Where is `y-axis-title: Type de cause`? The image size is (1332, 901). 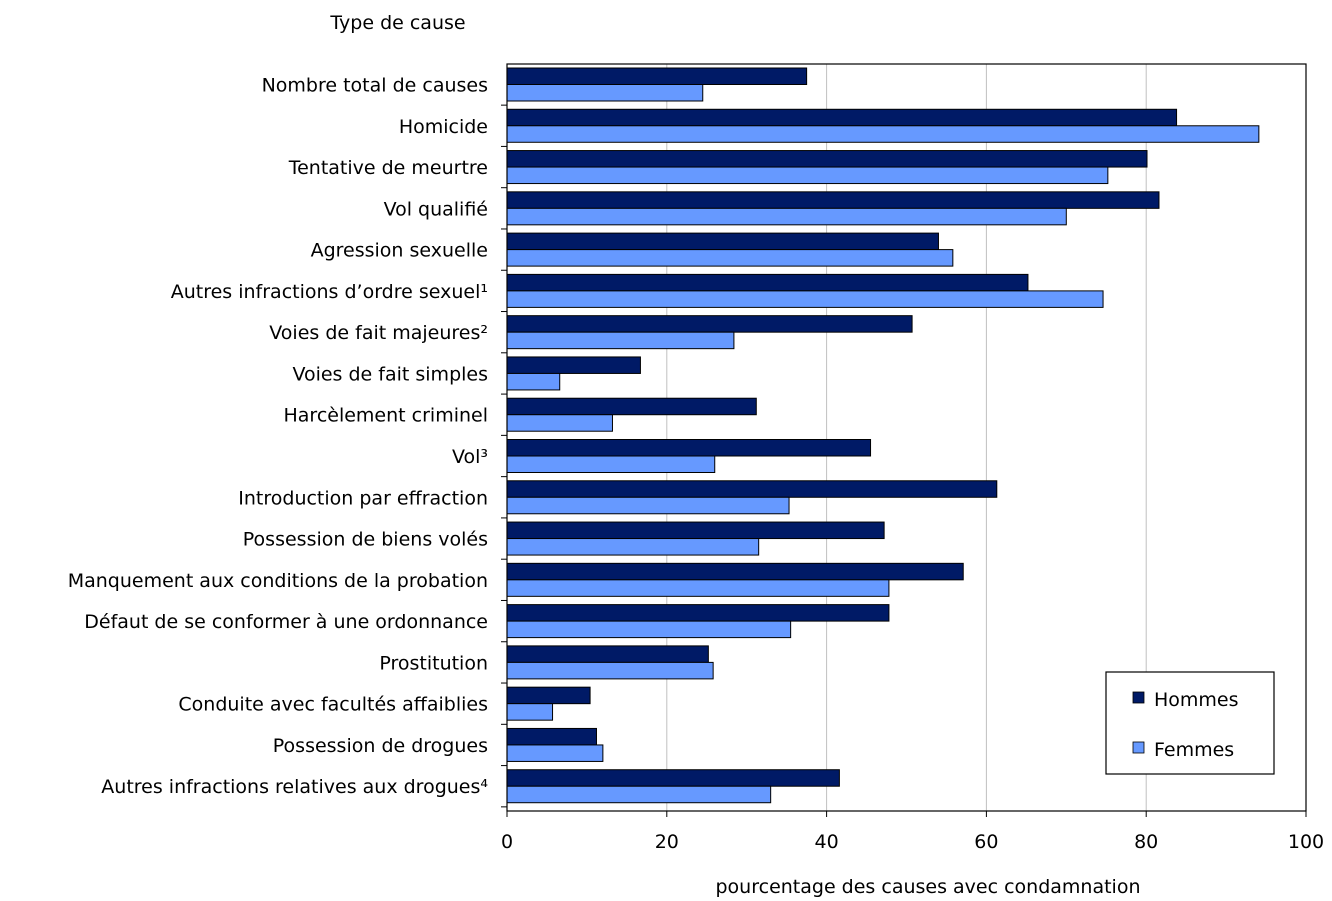 y-axis-title: Type de cause is located at coordinates (397, 23).